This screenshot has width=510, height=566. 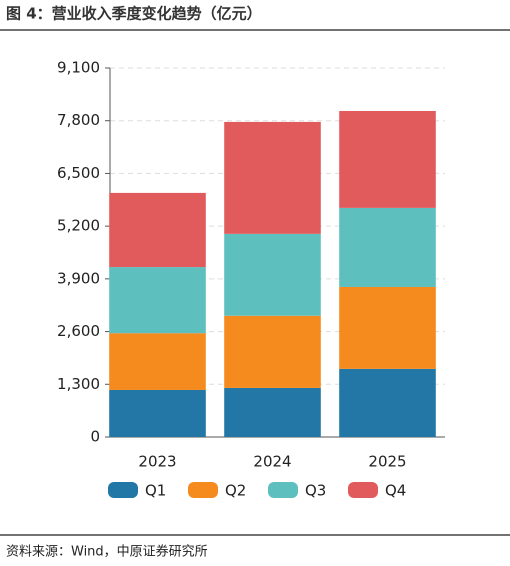 What do you see at coordinates (78, 278) in the screenshot?
I see `y-tick-label: 3,900` at bounding box center [78, 278].